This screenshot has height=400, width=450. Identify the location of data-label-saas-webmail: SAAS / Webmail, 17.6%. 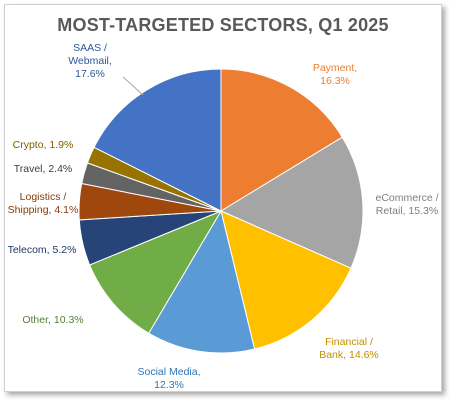
(90, 61).